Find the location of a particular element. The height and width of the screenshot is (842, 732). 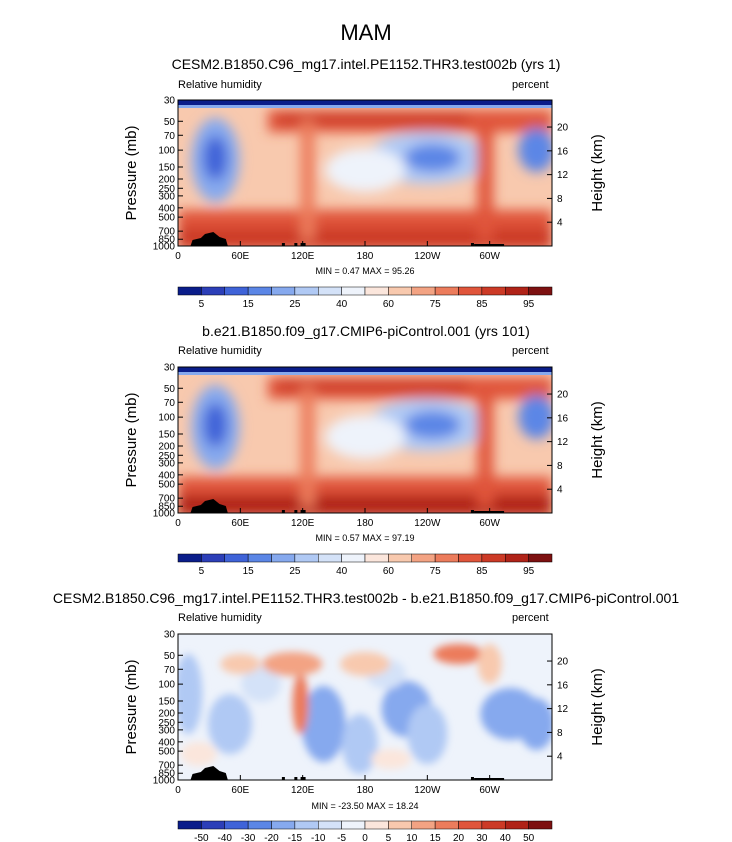

y-tick-label: 500 is located at coordinates (166, 485).